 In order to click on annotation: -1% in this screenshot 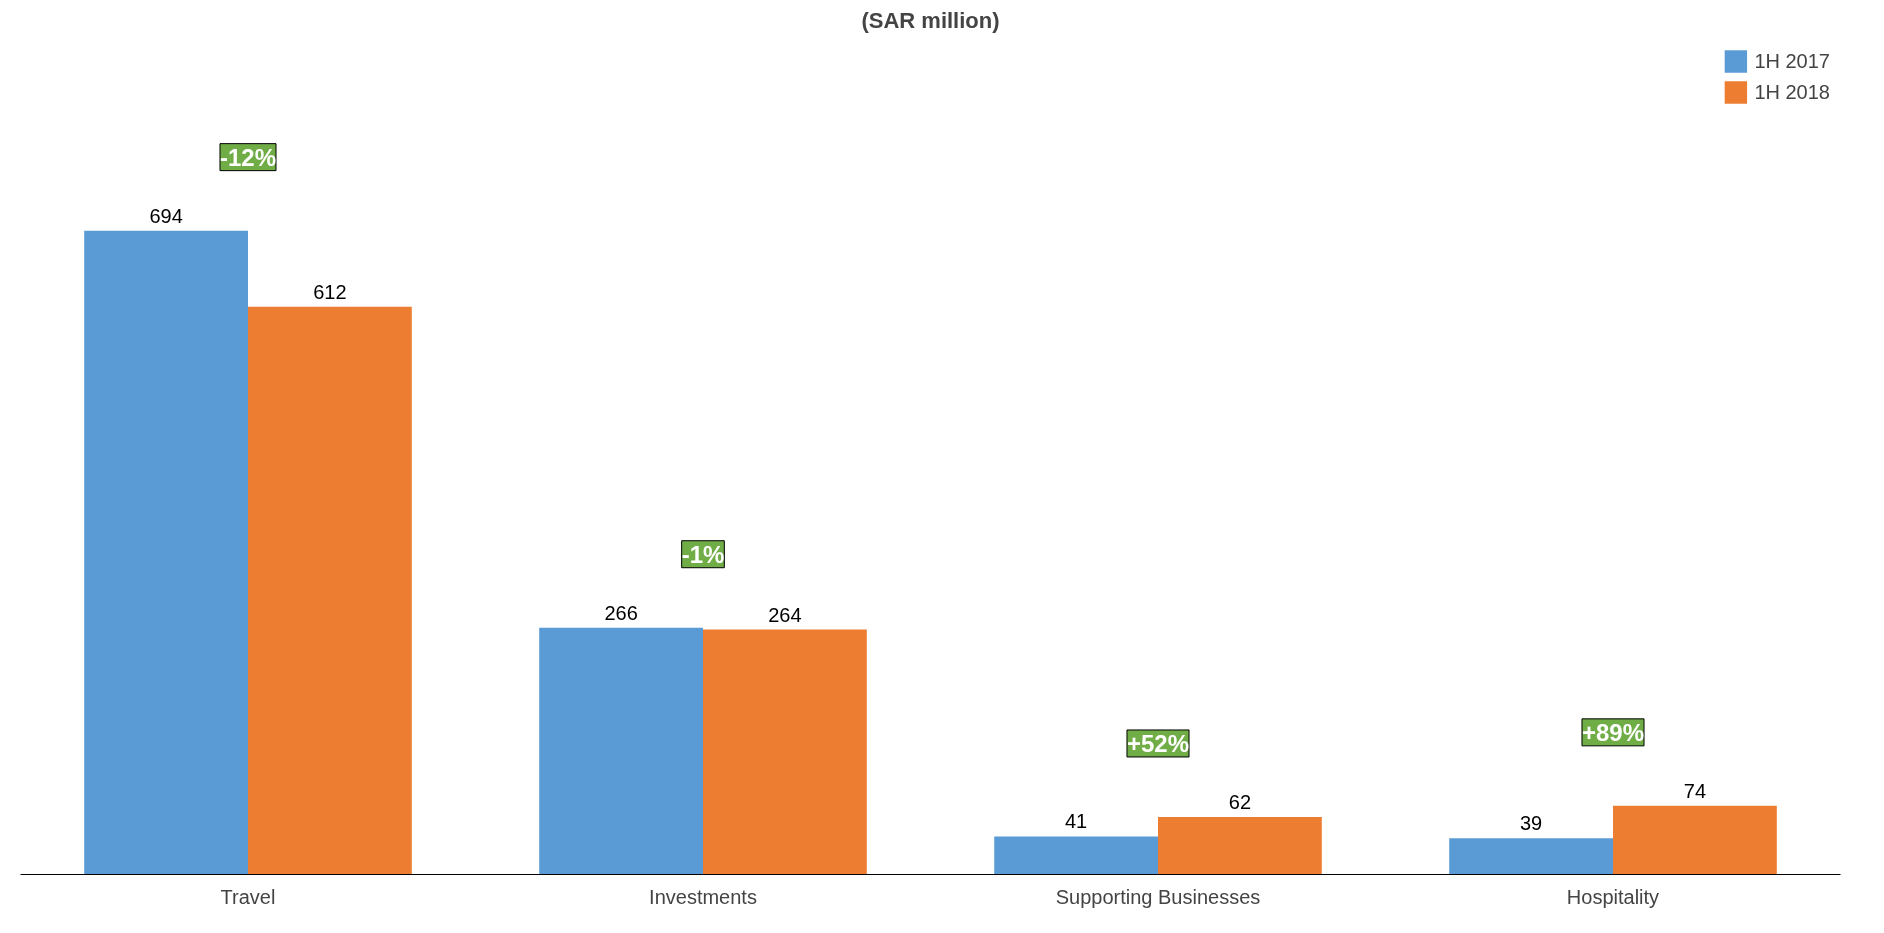, I will do `click(703, 554)`.